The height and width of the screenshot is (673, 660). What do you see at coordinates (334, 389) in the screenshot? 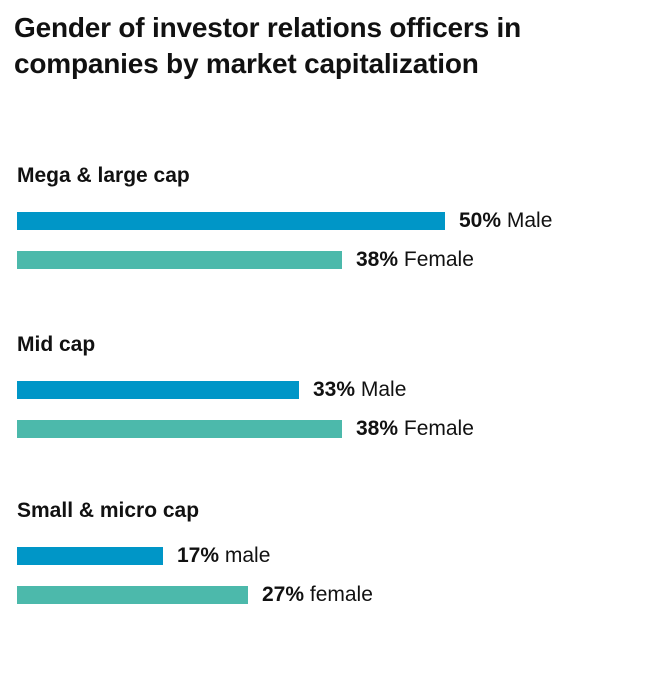
I see `data-label-value: 33%` at bounding box center [334, 389].